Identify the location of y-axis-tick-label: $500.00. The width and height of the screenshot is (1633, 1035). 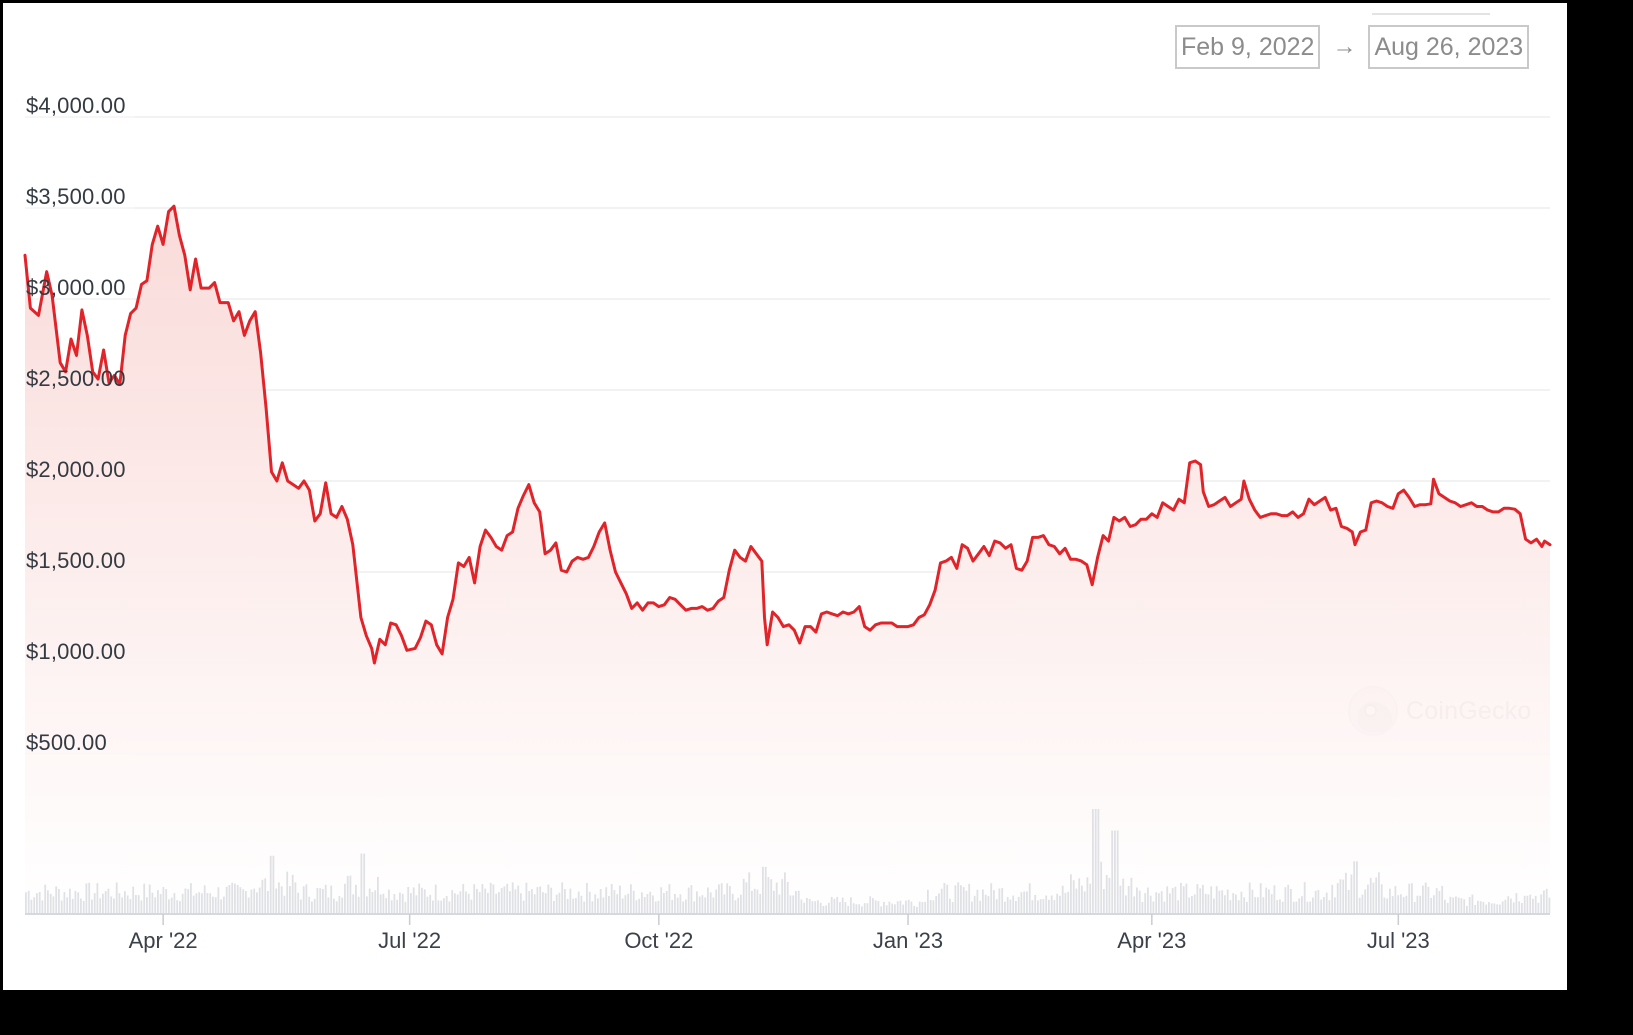
(66, 742).